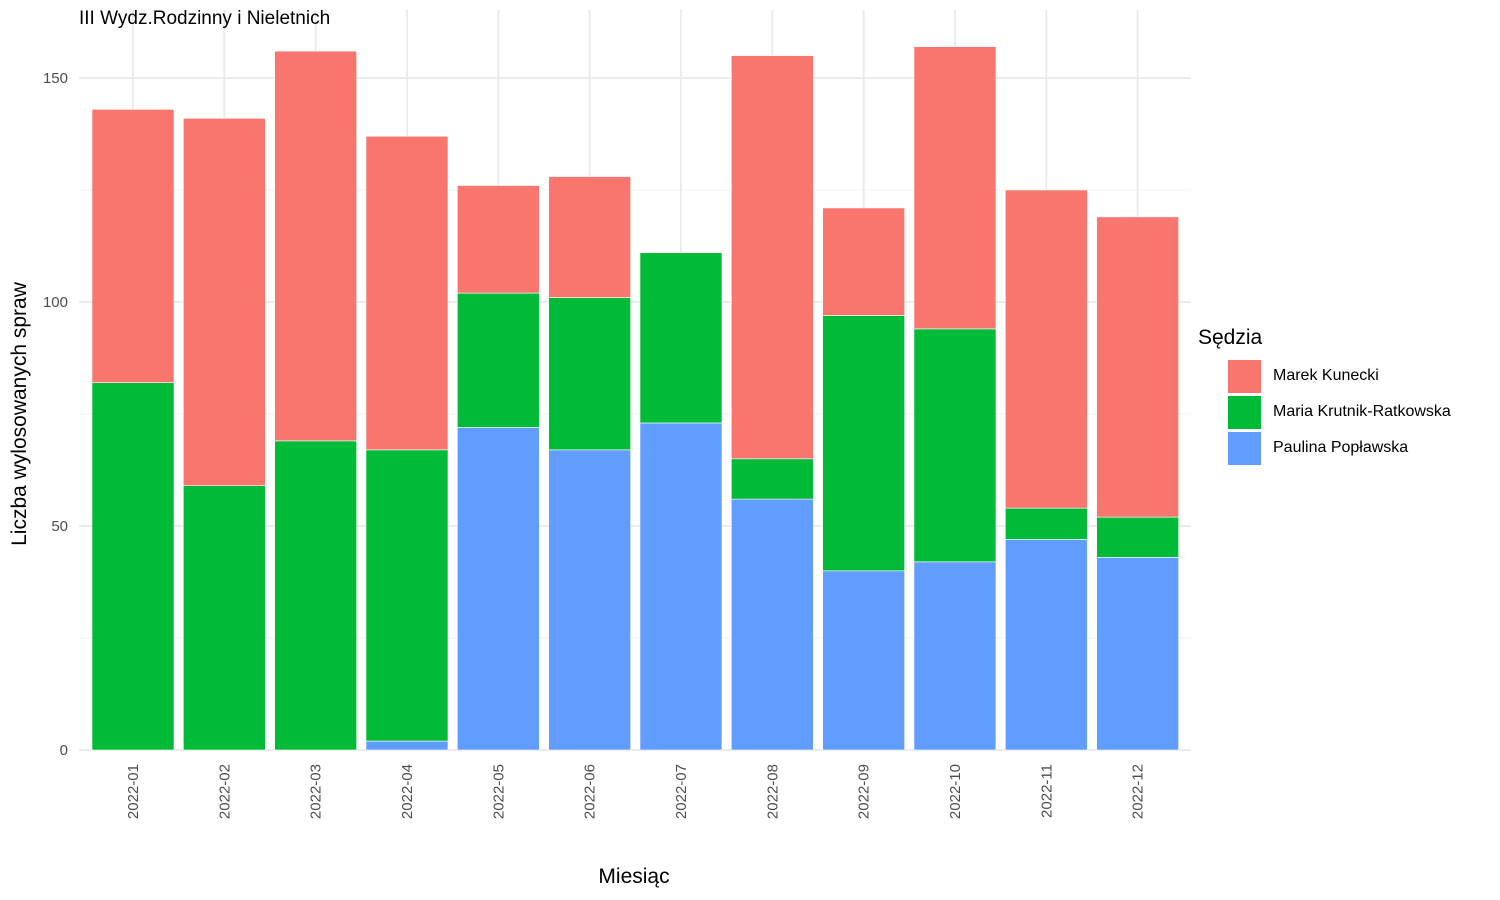 The width and height of the screenshot is (1500, 900). I want to click on legend-item: Paulina Popławska, so click(1324, 448).